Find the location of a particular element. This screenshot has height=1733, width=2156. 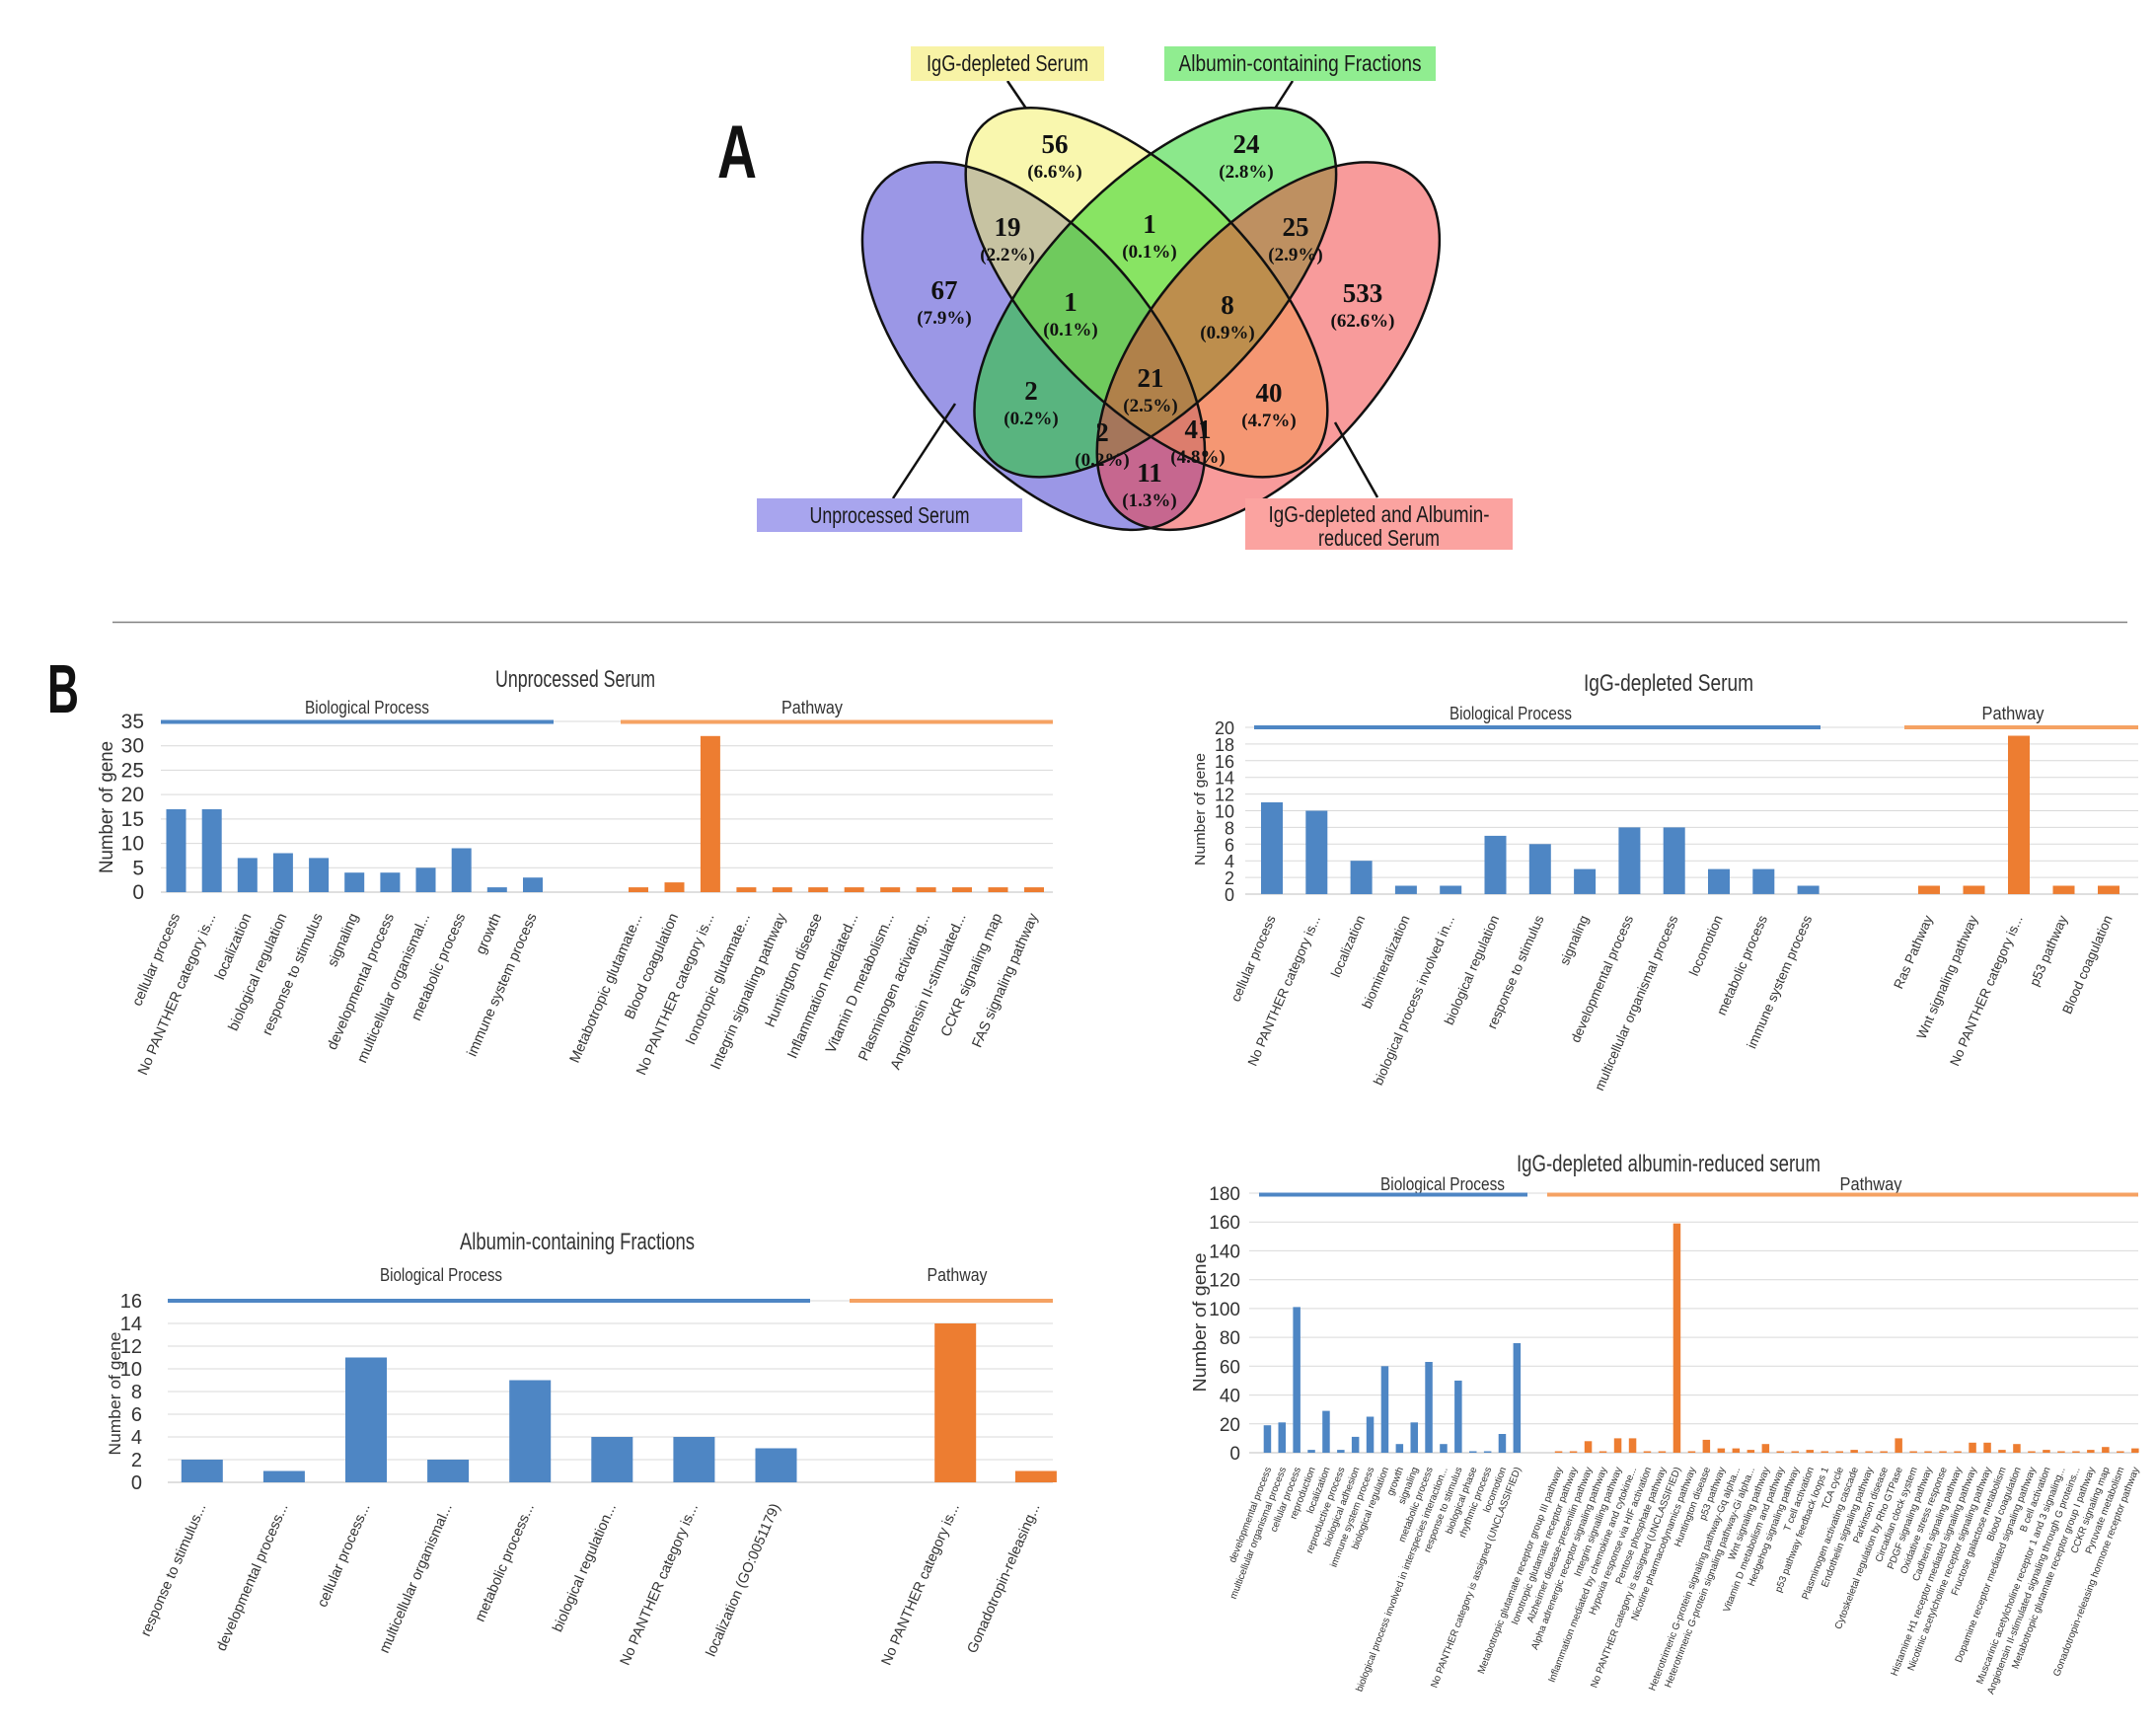

svg-text: (2.5%) is located at coordinates (1150, 406).